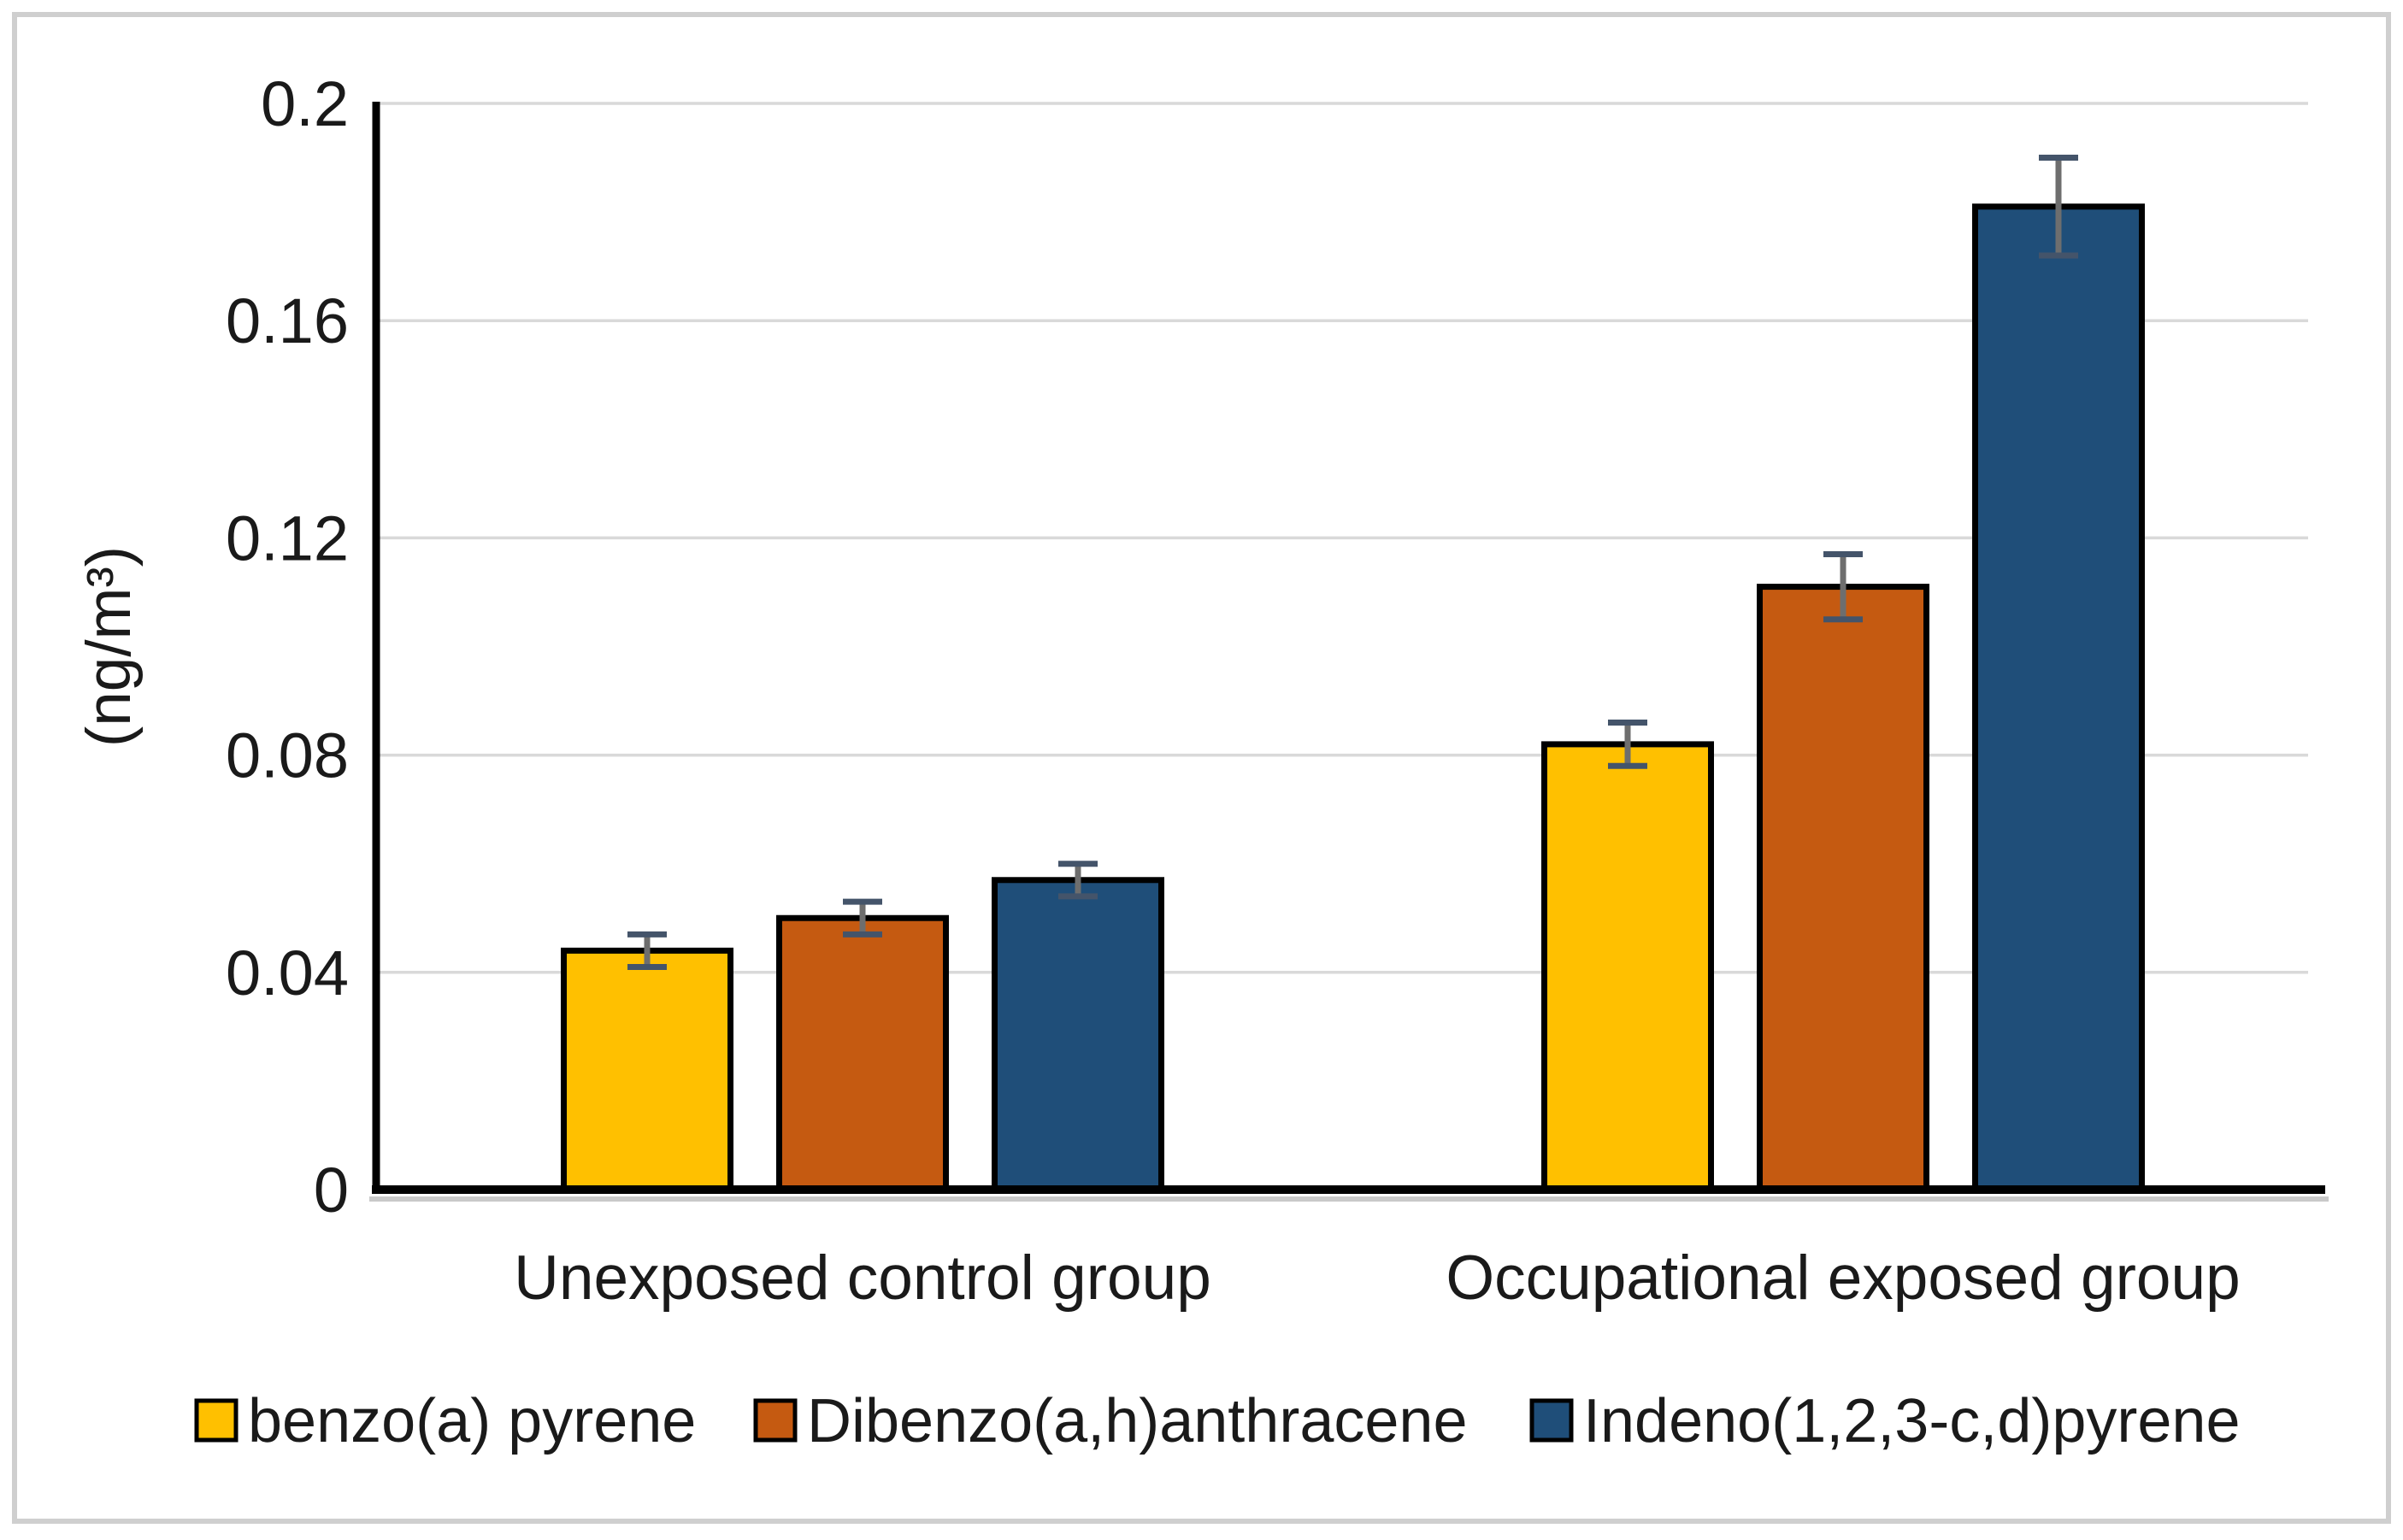 The image size is (2403, 1540). What do you see at coordinates (1137, 1421) in the screenshot?
I see `legend-label-dibenzo-a-h-anthracene: Dibenzo(a,h)anthracene` at bounding box center [1137, 1421].